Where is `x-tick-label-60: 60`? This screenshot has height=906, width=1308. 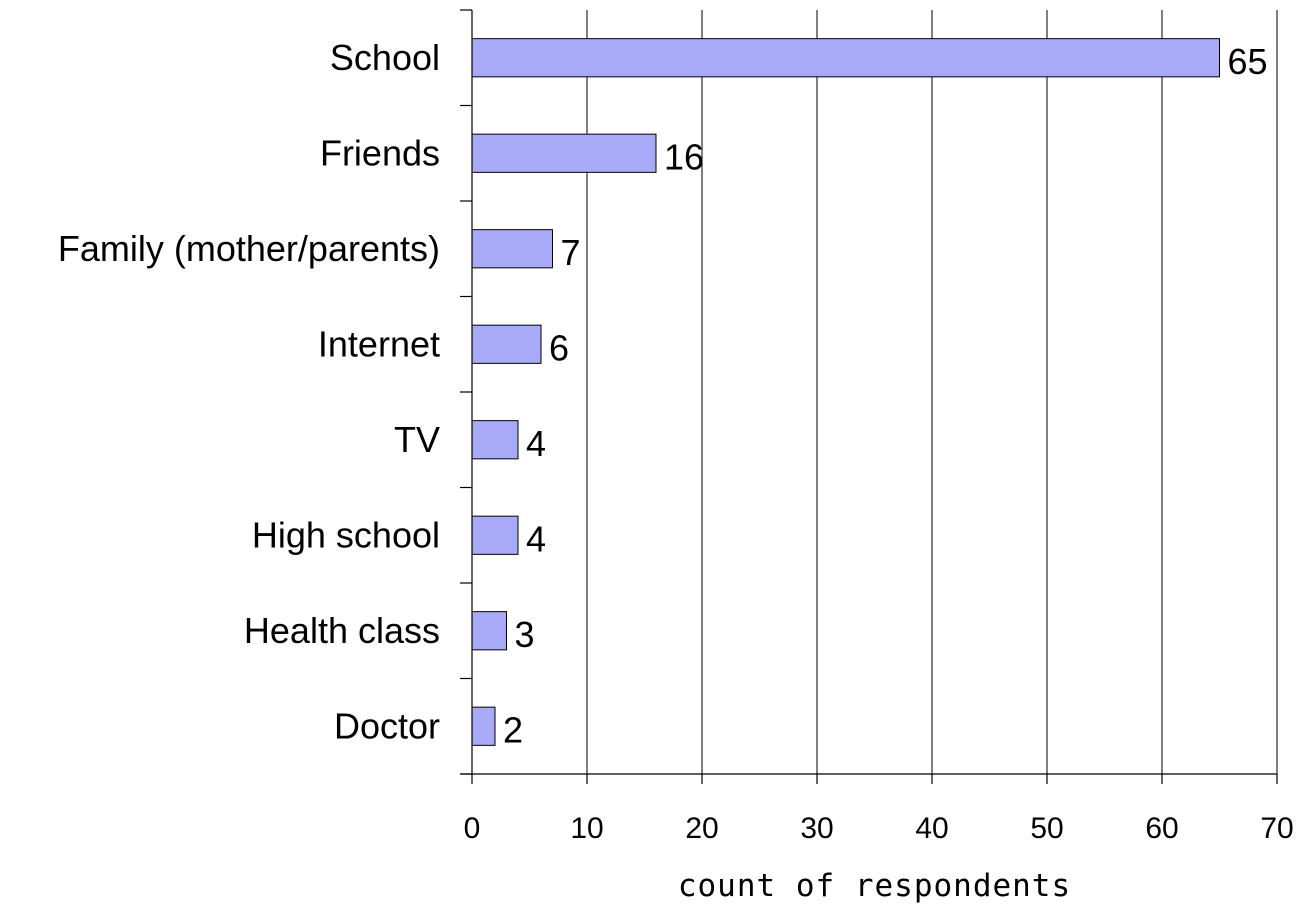 x-tick-label-60: 60 is located at coordinates (1161, 828).